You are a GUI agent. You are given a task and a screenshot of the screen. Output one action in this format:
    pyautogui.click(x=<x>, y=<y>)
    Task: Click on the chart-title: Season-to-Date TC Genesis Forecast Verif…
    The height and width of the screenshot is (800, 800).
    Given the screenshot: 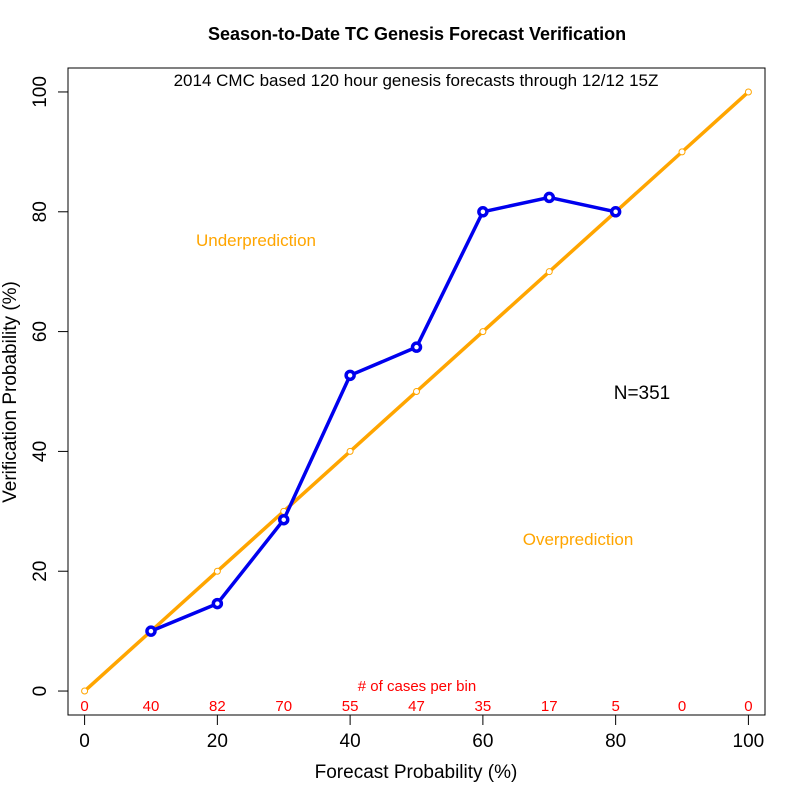 What is the action you would take?
    pyautogui.click(x=417, y=34)
    